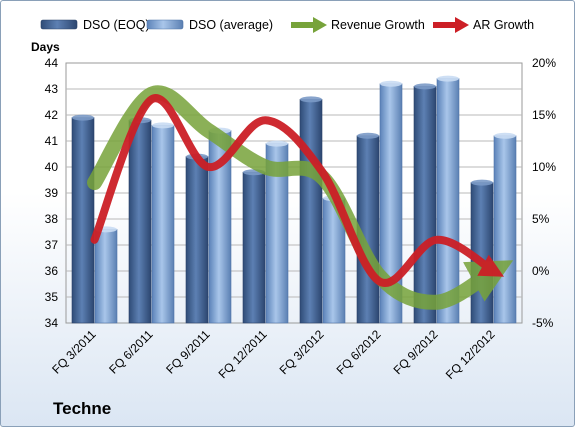 This screenshot has width=575, height=428. Describe the element at coordinates (470, 354) in the screenshot. I see `x-tick-label: FQ 12/2012` at that location.